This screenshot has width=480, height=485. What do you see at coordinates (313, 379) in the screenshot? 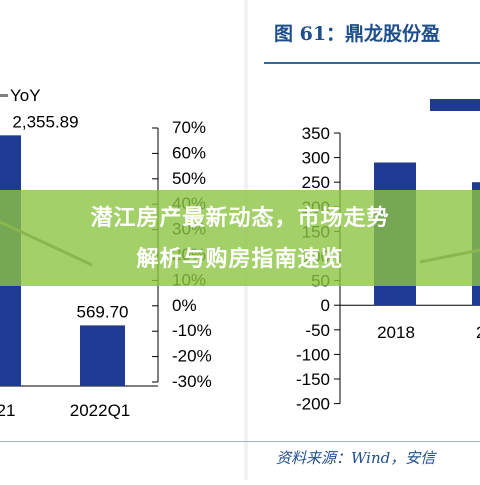
I see `right-y-axis-tick: -150` at bounding box center [313, 379].